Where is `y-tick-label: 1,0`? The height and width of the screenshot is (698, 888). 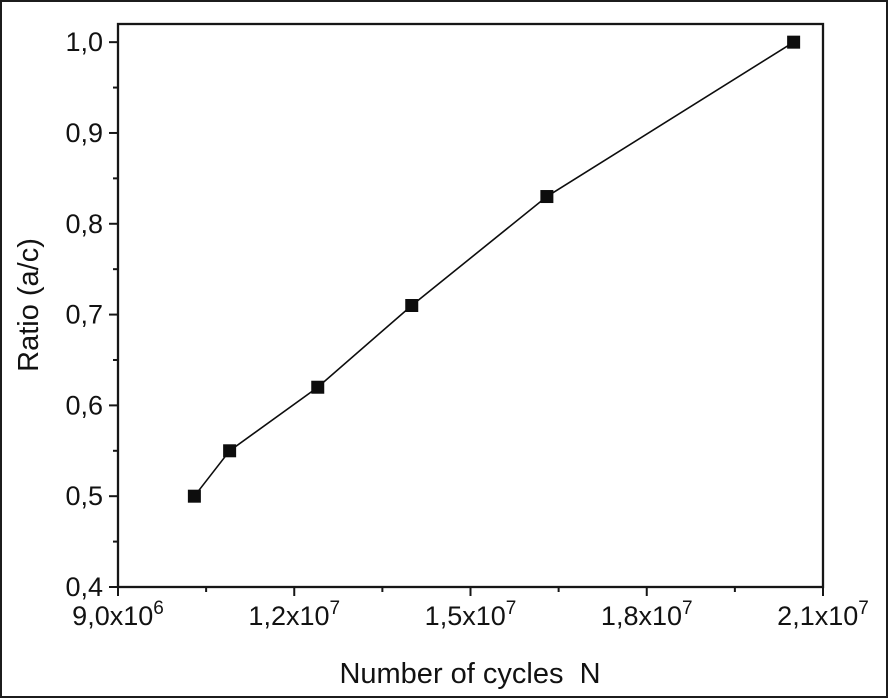 y-tick-label: 1,0 is located at coordinates (84, 42).